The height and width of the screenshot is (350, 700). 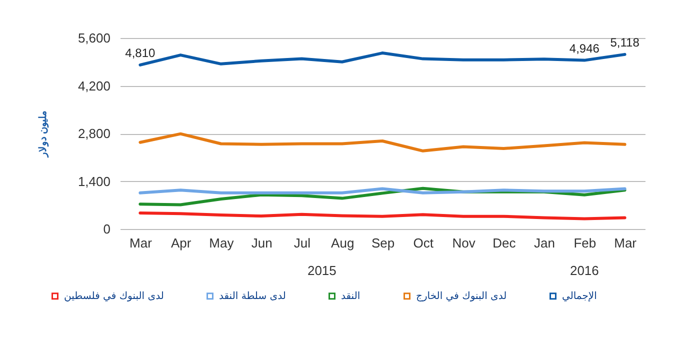 I want to click on legend-label: لدى البنوك في فلسطين, so click(x=114, y=296).